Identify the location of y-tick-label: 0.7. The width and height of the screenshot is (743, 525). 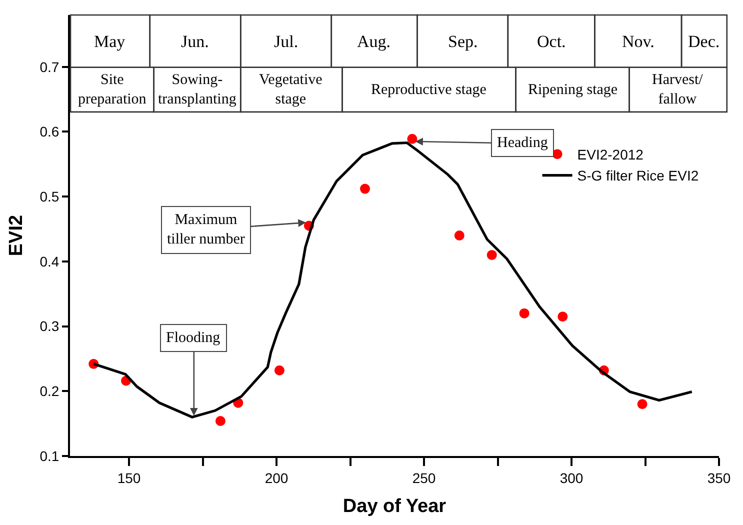
(50, 66).